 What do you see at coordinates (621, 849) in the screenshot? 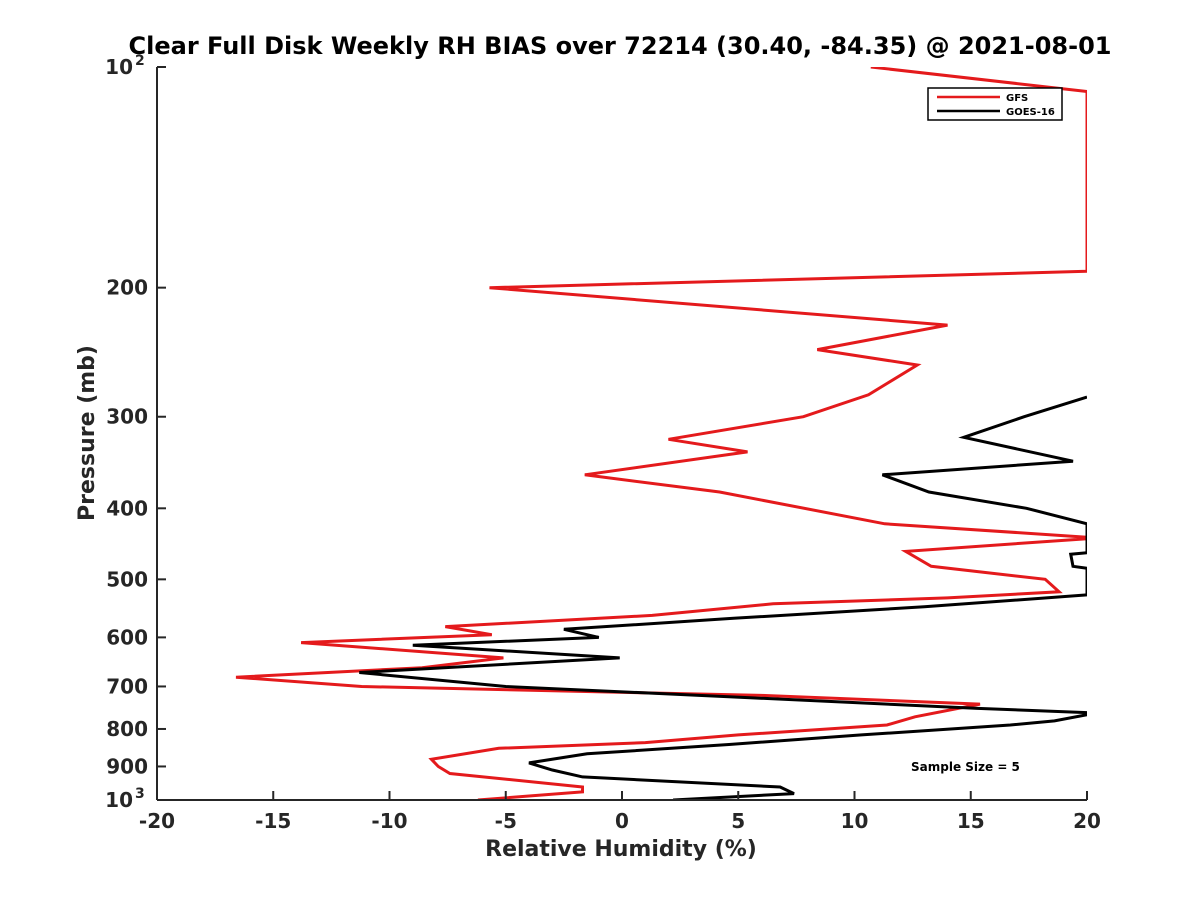
I see `x-axis-label: Relative Humidity (%)` at bounding box center [621, 849].